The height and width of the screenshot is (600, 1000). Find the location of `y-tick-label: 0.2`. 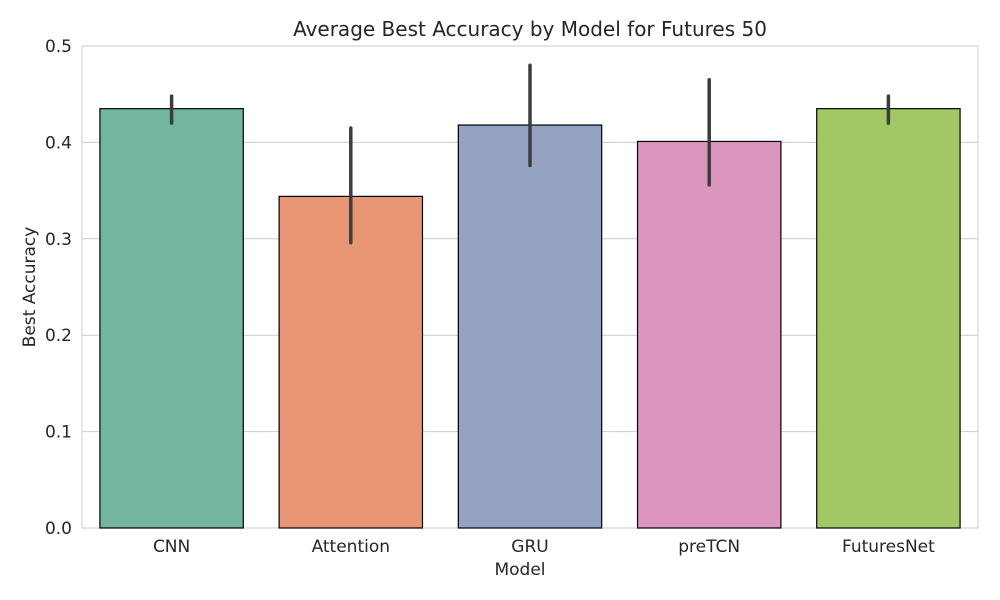

y-tick-label: 0.2 is located at coordinates (58, 336).